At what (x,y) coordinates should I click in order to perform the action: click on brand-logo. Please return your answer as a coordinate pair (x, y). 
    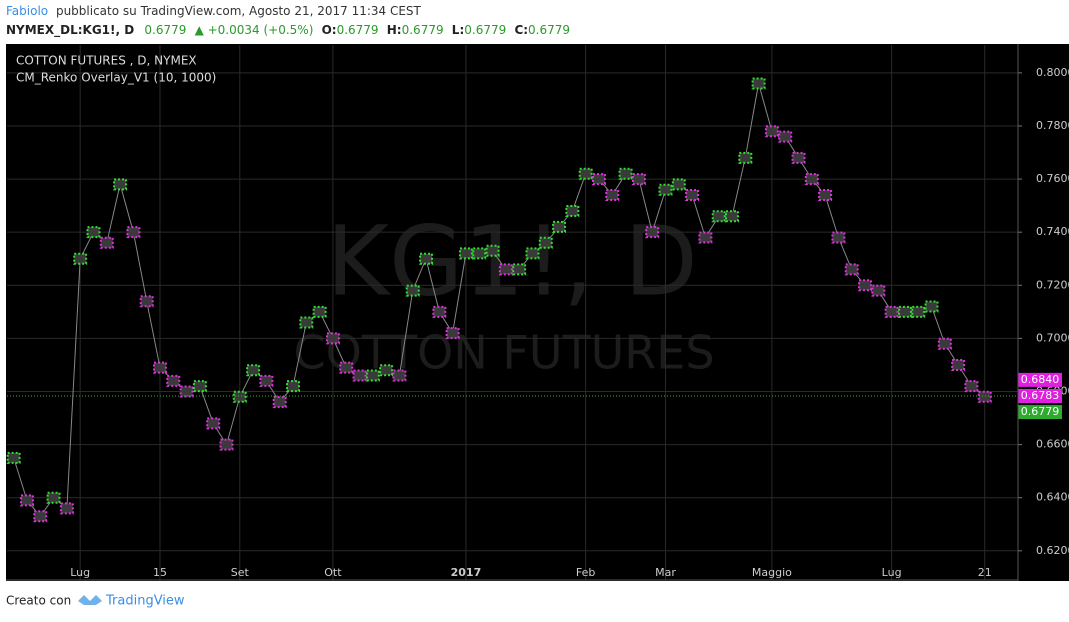
    Looking at the image, I should click on (90, 600).